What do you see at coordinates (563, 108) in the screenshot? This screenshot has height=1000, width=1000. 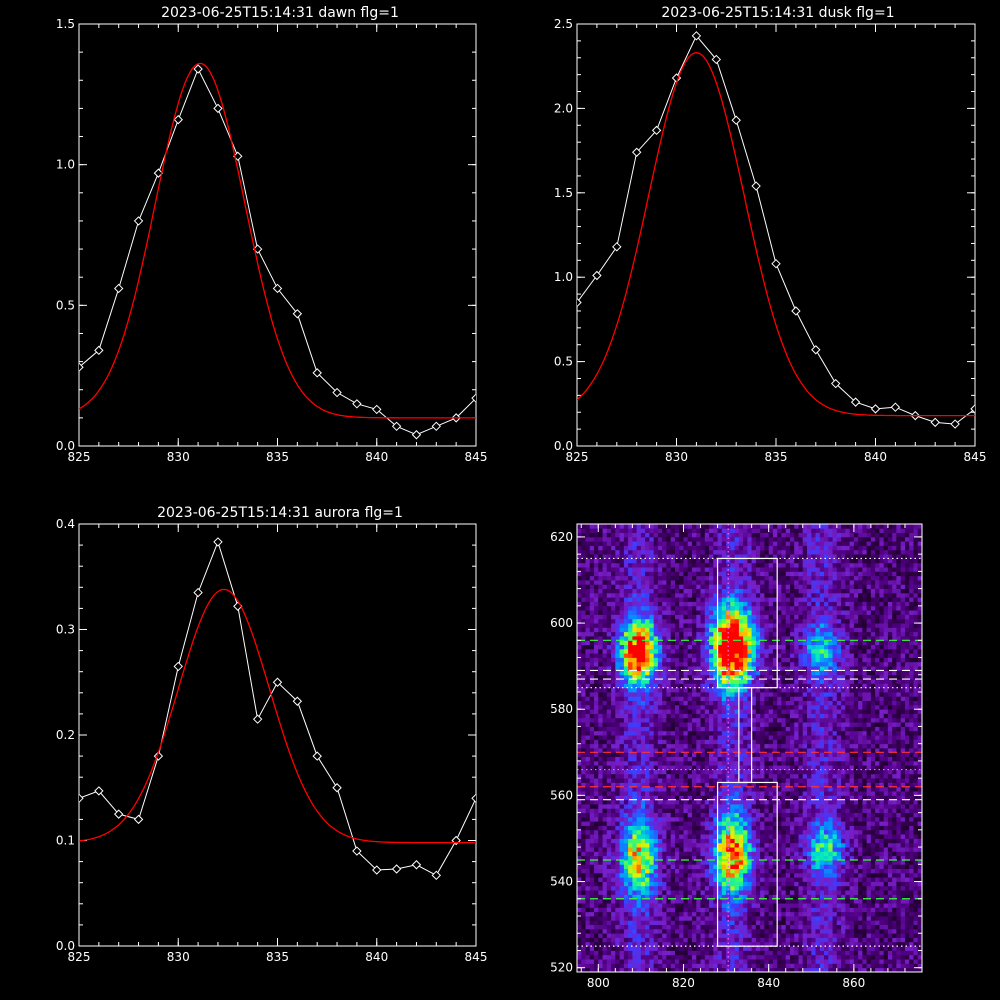 I see `y-tick-label: 2.0` at bounding box center [563, 108].